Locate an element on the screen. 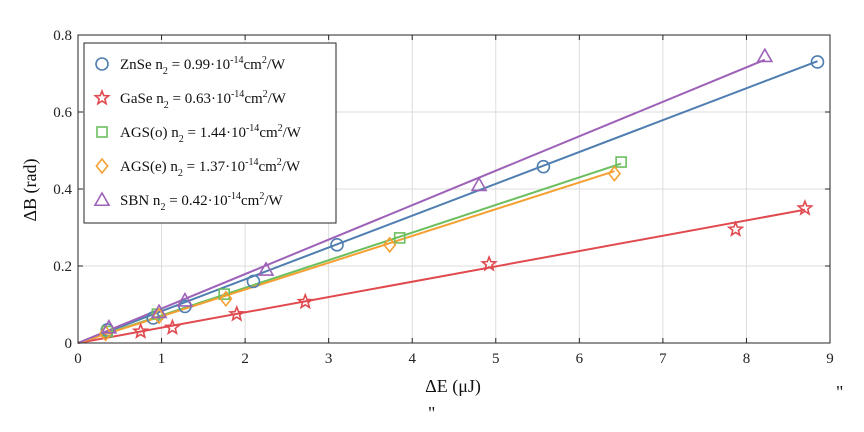 The image size is (864, 432). x-tick-label: 7 is located at coordinates (663, 359).